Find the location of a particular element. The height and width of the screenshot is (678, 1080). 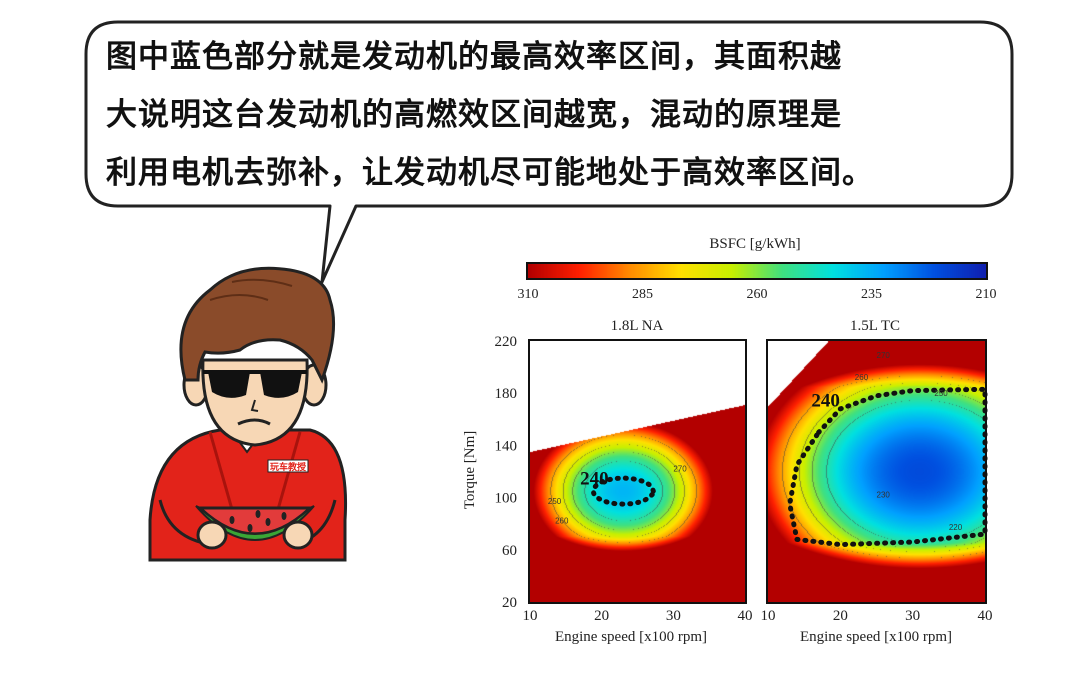

colorbar-title: BSFC [g/kWh] is located at coordinates (754, 244).